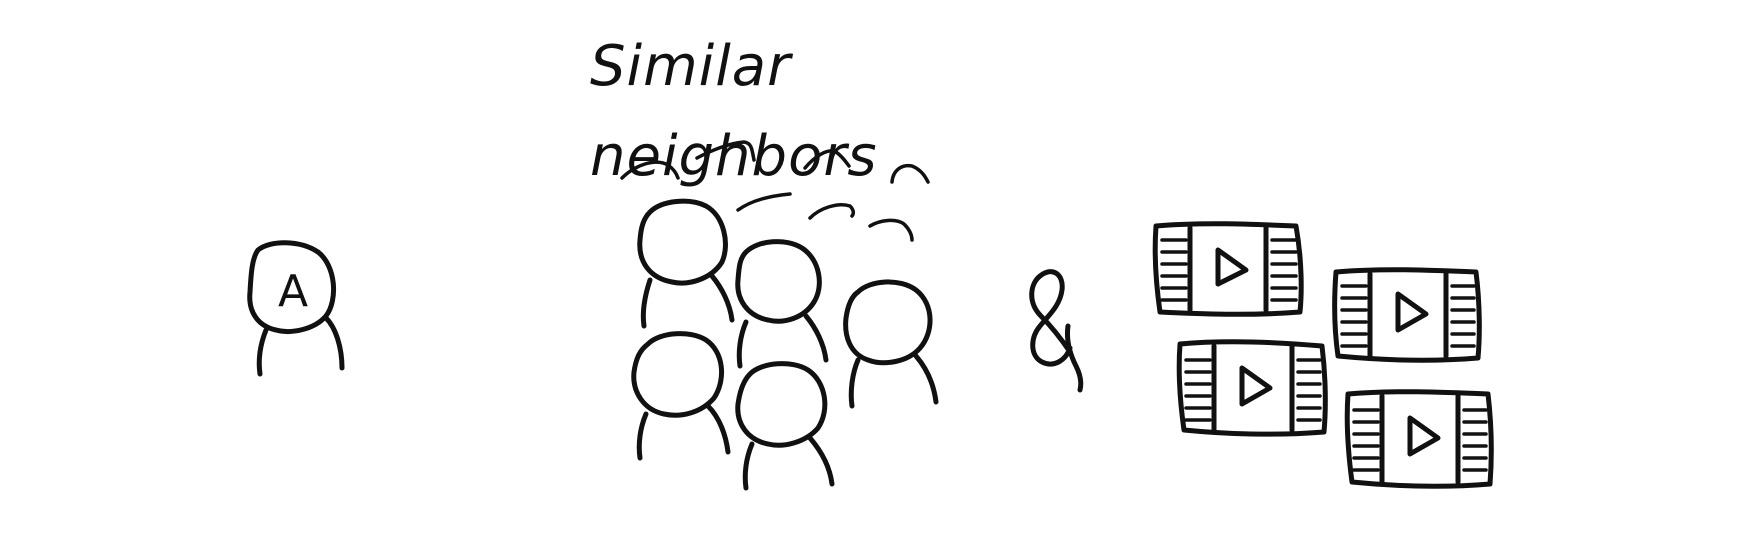 This screenshot has width=1760, height=535. I want to click on neighbors-group, so click(779, 315).